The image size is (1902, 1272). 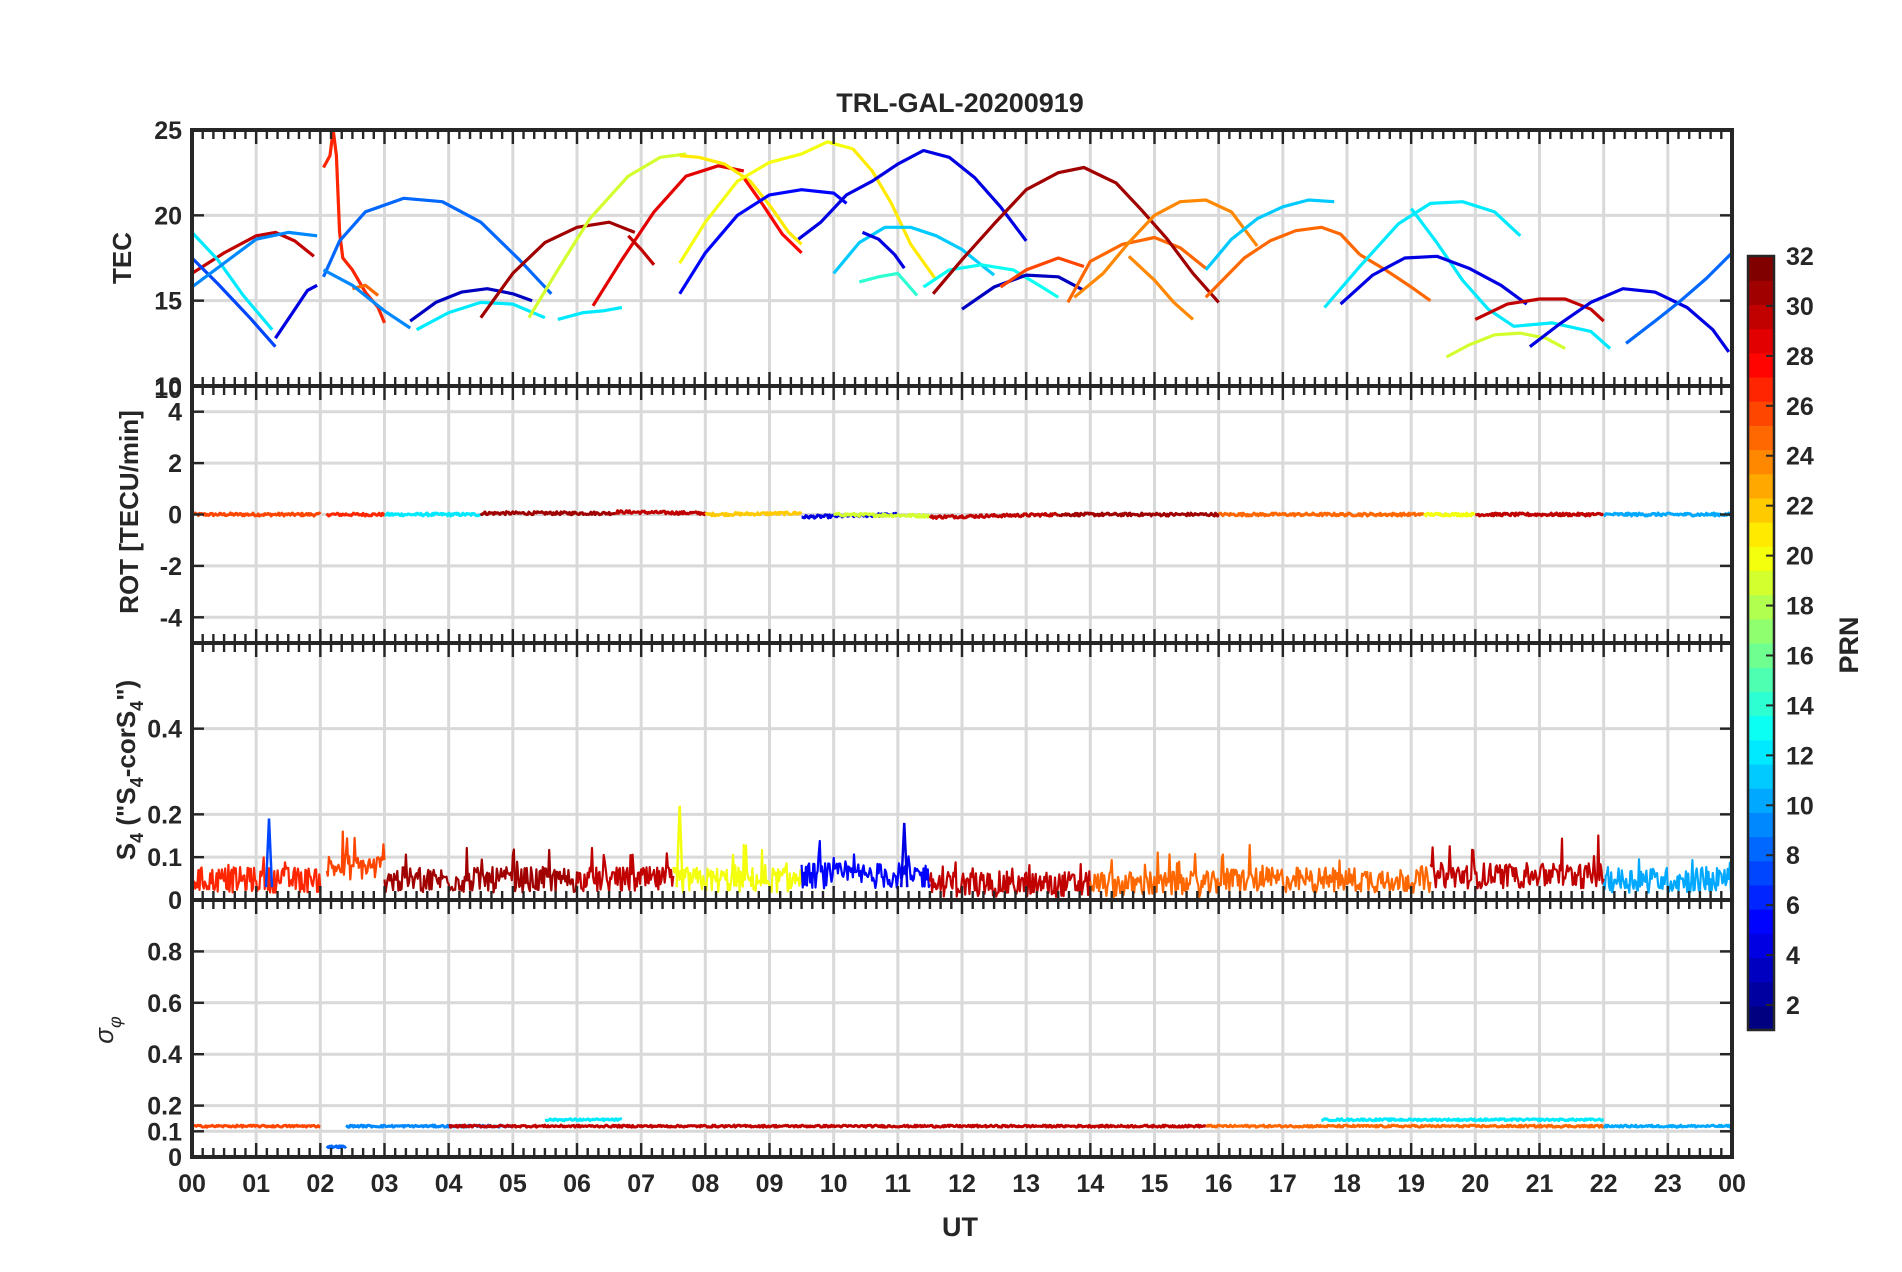 I want to click on x-tick-label: 14, so click(x=1090, y=1184).